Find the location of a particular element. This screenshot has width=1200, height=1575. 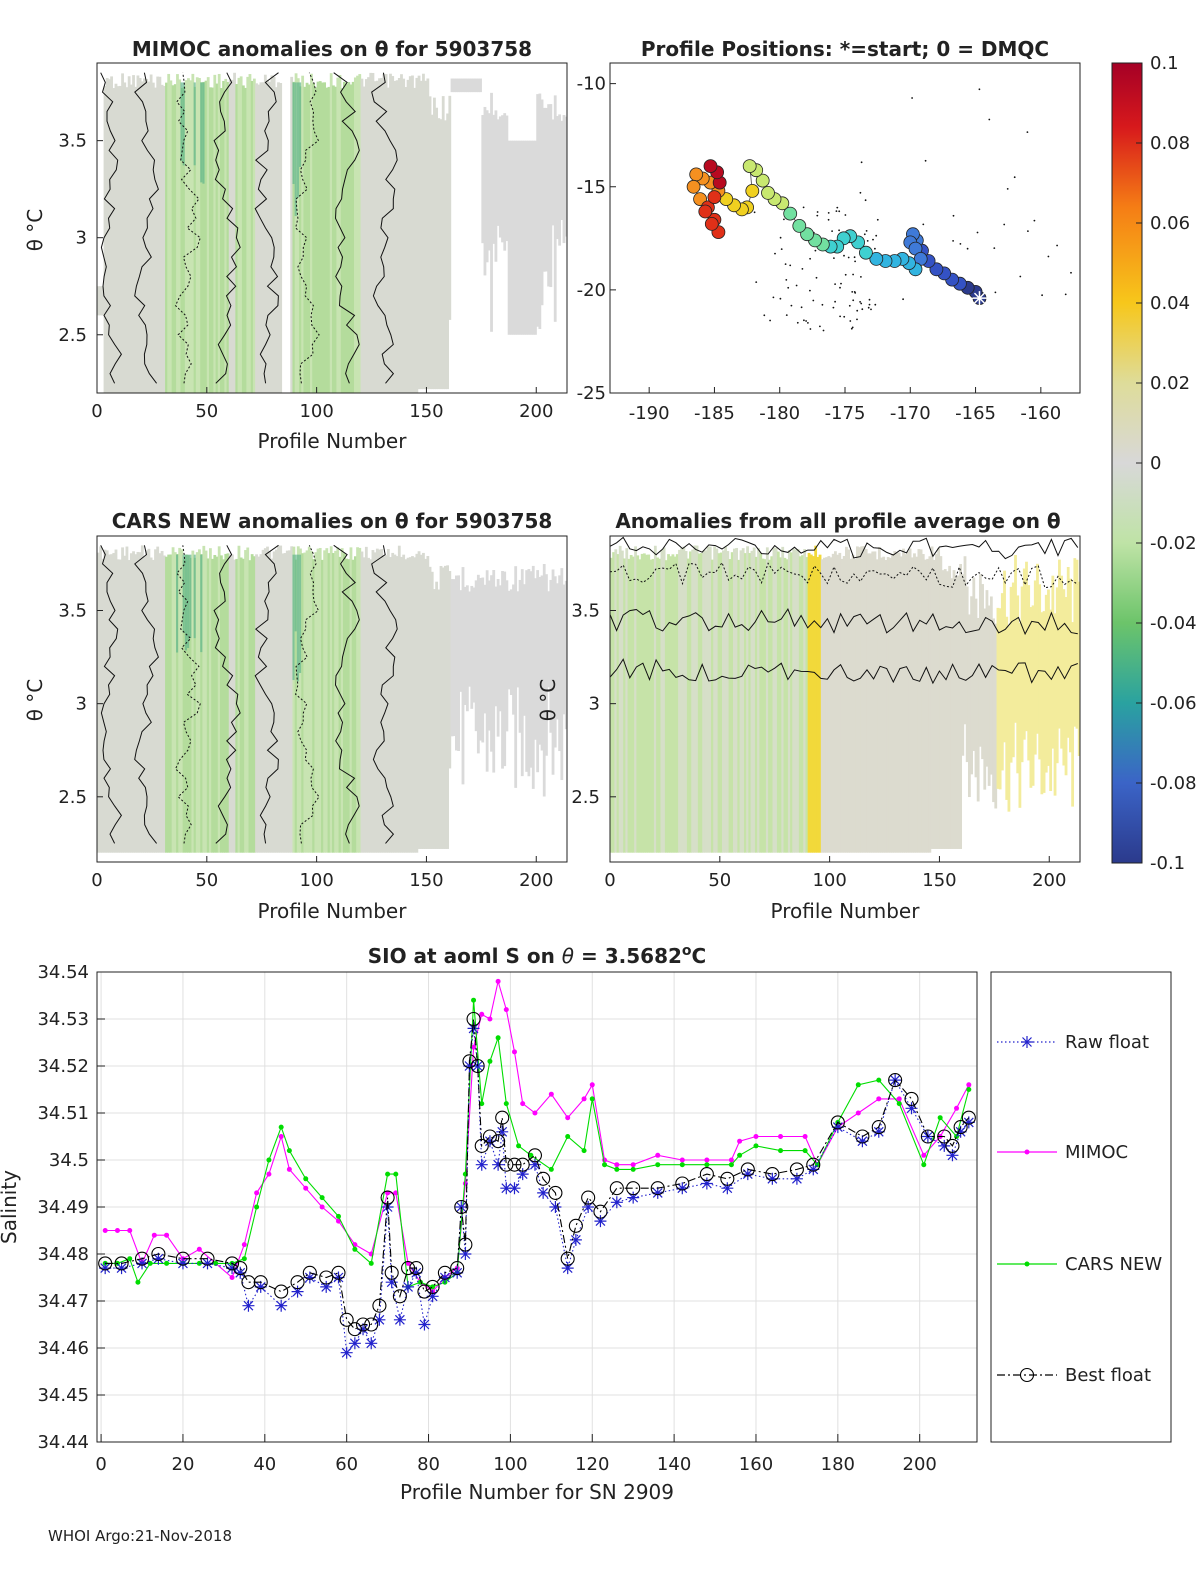

contour-line is located at coordinates (266, 228).